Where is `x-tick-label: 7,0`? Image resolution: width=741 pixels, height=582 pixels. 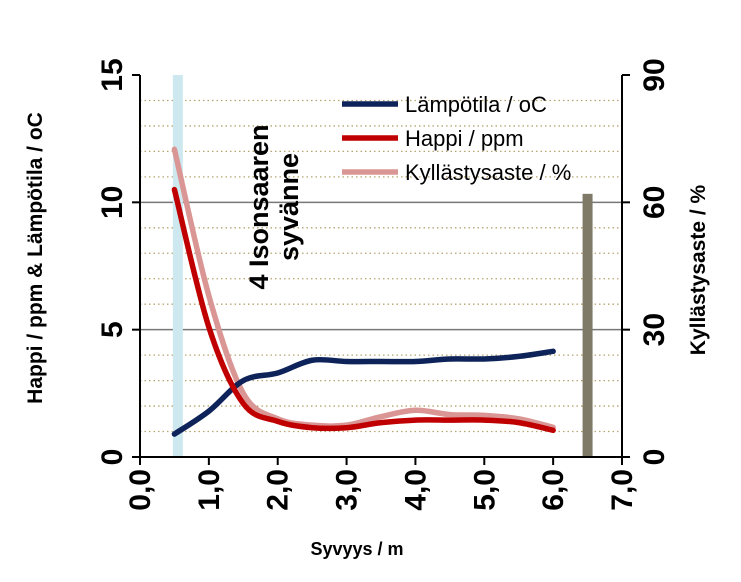 x-tick-label: 7,0 is located at coordinates (622, 490).